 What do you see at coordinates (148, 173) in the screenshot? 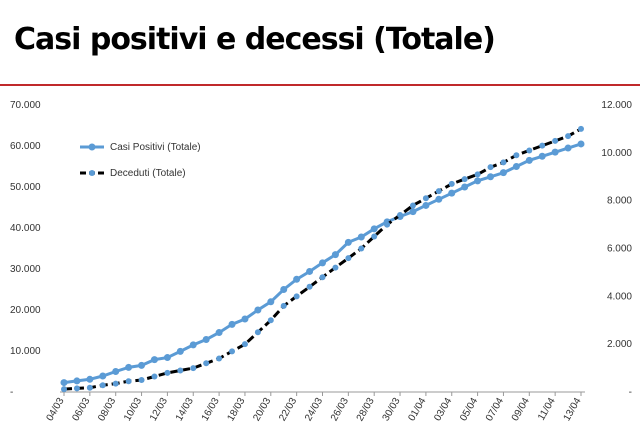
I see `legend-label: Deceduti (Totale)` at bounding box center [148, 173].